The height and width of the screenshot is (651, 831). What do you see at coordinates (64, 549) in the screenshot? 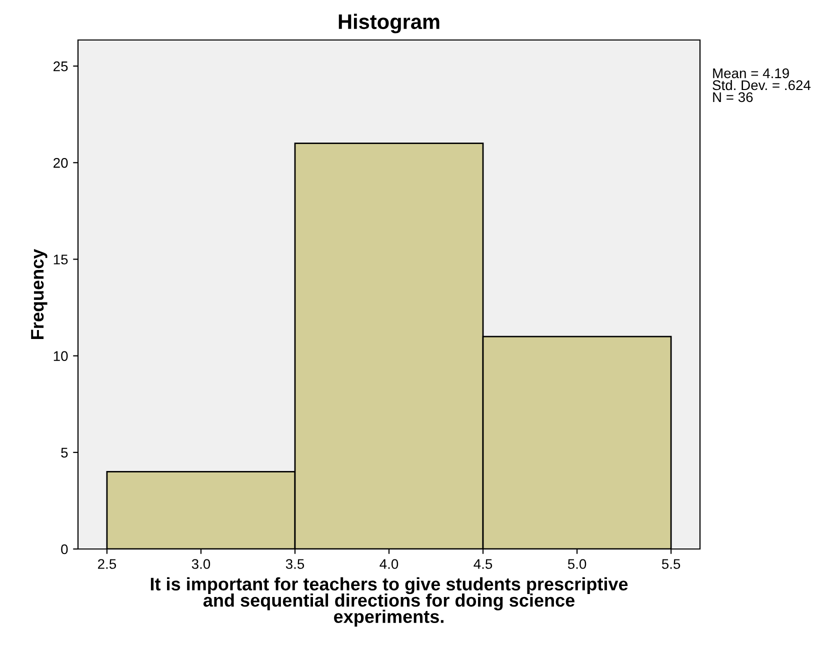
I see `y-tick-label: 0` at bounding box center [64, 549].